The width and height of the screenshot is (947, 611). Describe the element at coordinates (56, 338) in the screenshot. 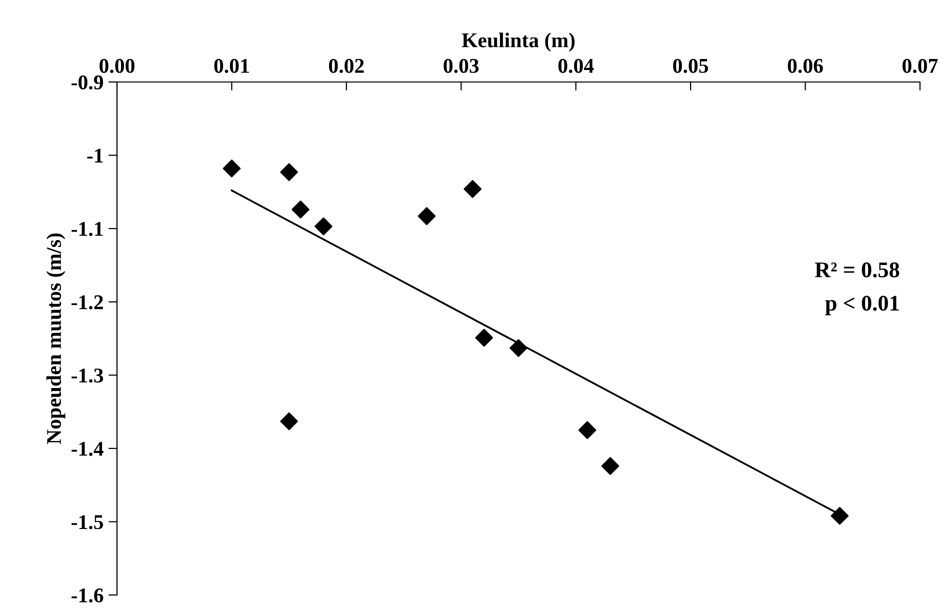

I see `y-axis-title: Nopeuden muutos (m/s)` at that location.